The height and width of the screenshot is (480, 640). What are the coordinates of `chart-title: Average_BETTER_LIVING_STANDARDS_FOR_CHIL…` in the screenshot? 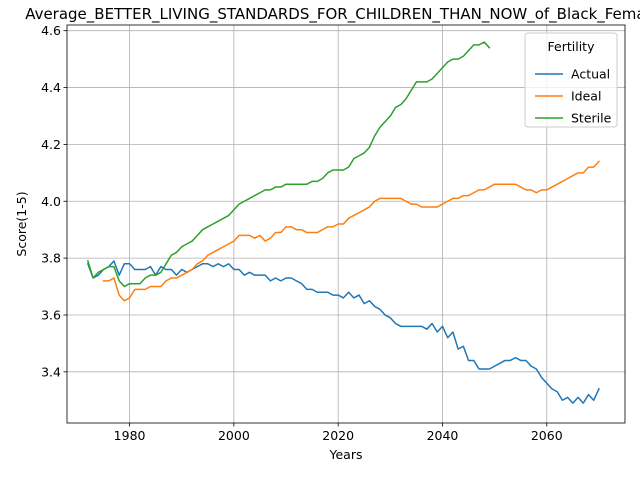 It's located at (332, 14).